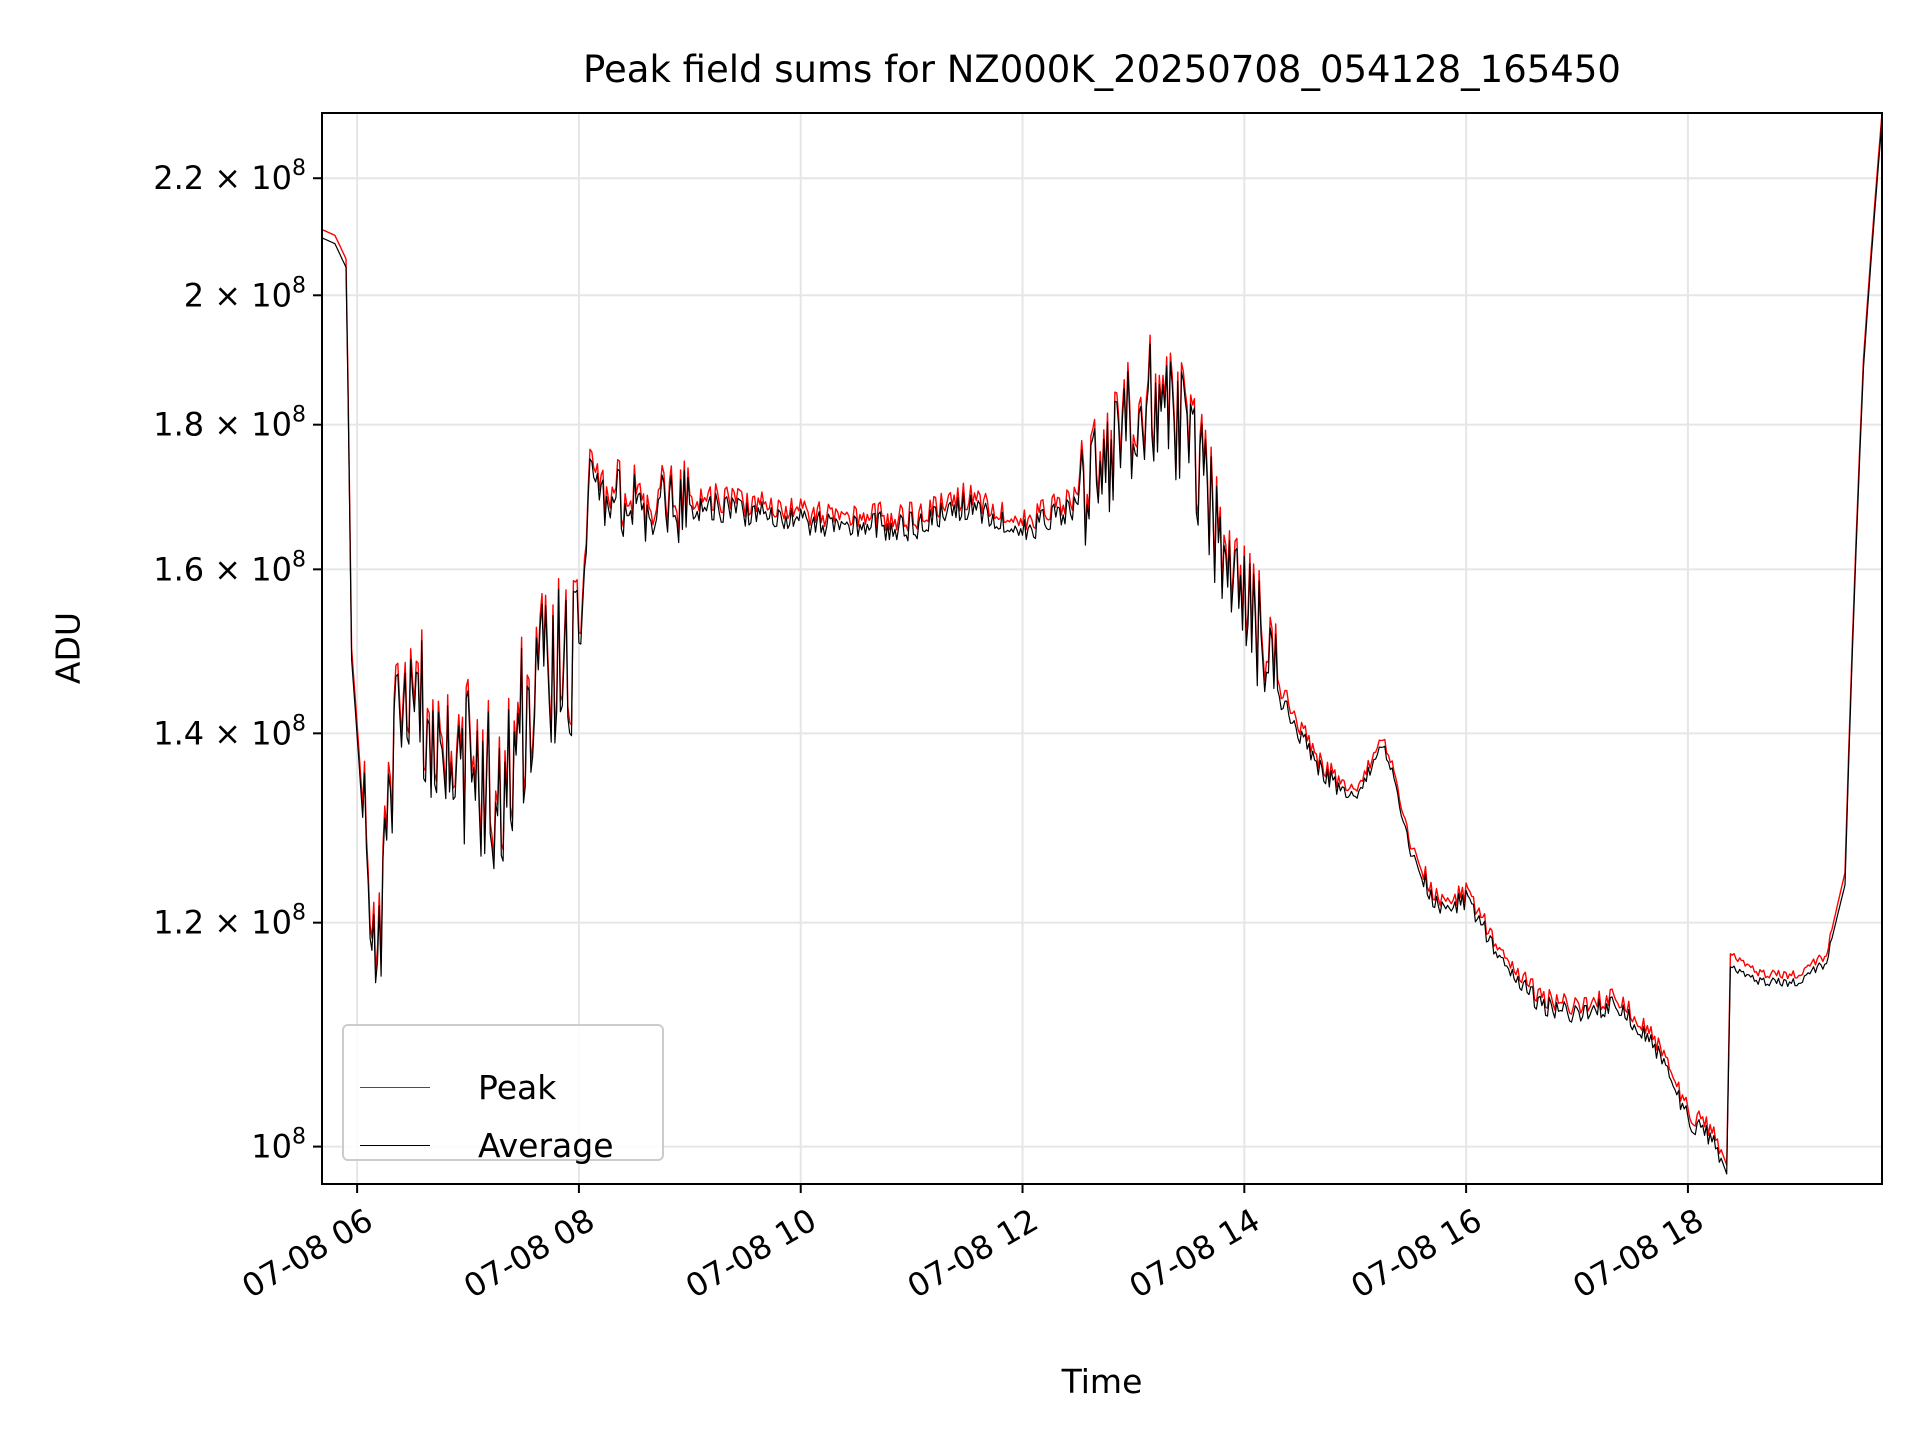 The height and width of the screenshot is (1440, 1920). Describe the element at coordinates (395, 1145) in the screenshot. I see `legend-swatch-average` at that location.